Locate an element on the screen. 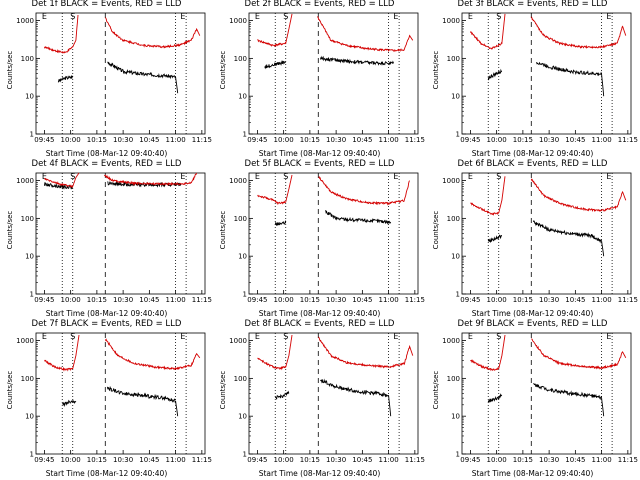 This screenshot has height=480, width=640. panel-title: Det 8f BLACK = Events, RED = LLD is located at coordinates (319, 324).